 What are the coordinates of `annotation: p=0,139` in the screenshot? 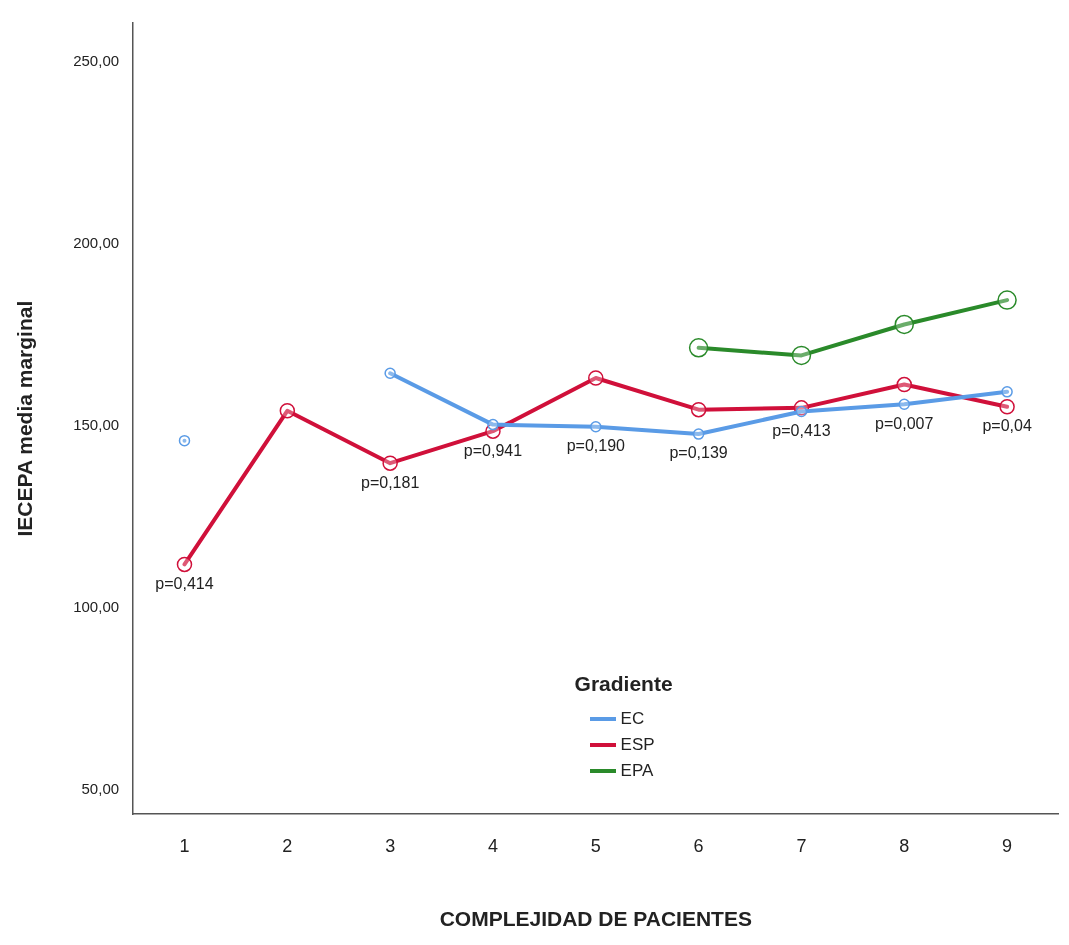 It's located at (698, 453).